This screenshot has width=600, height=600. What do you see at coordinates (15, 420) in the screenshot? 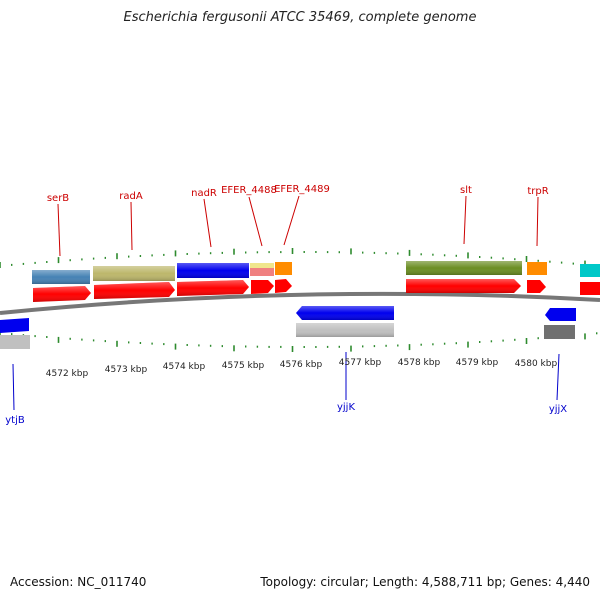
I see `gene-label-ytjB: ytjB` at bounding box center [15, 420].